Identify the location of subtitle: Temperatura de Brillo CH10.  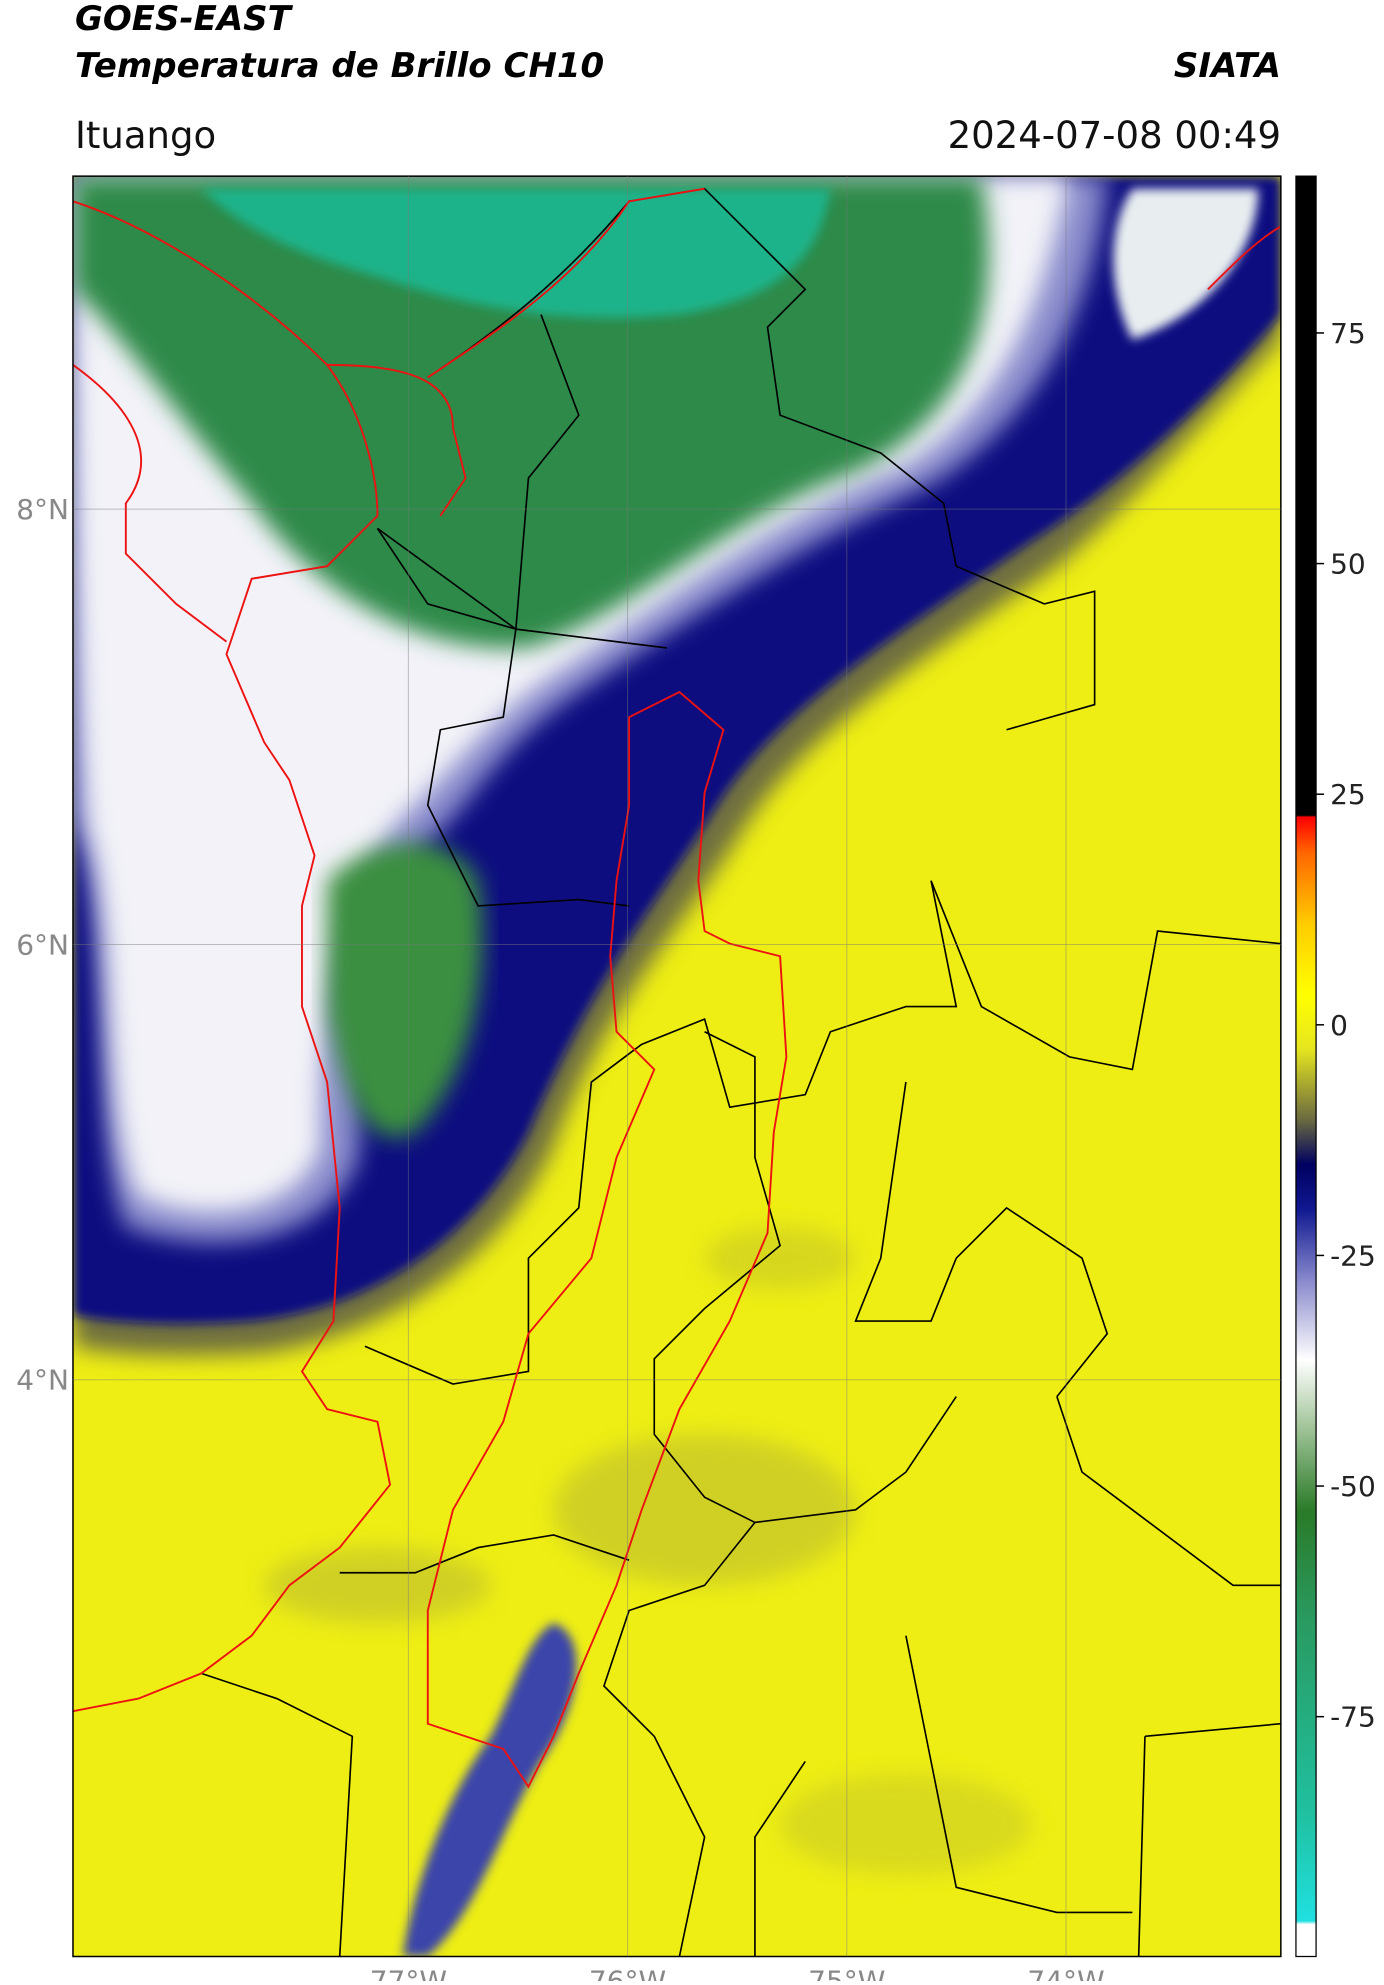
(339, 66).